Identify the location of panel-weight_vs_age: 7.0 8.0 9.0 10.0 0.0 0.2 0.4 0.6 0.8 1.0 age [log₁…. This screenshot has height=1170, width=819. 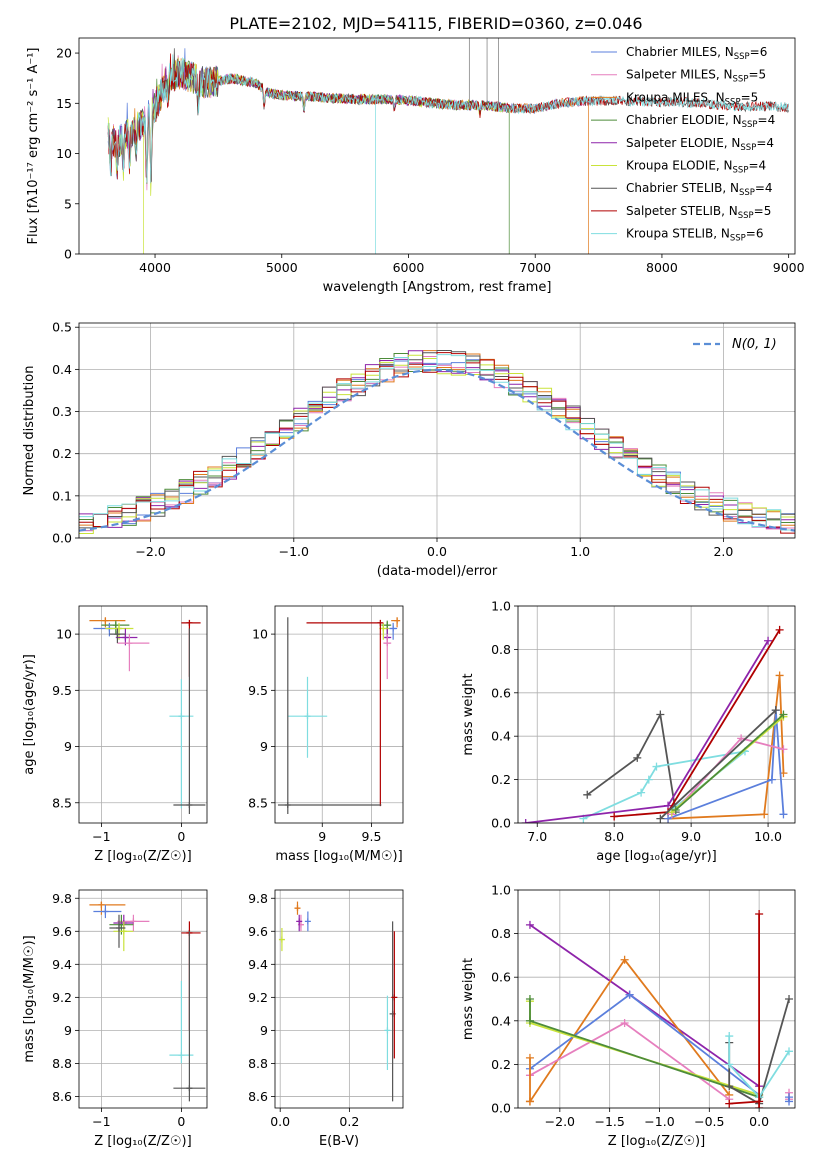
(628, 731).